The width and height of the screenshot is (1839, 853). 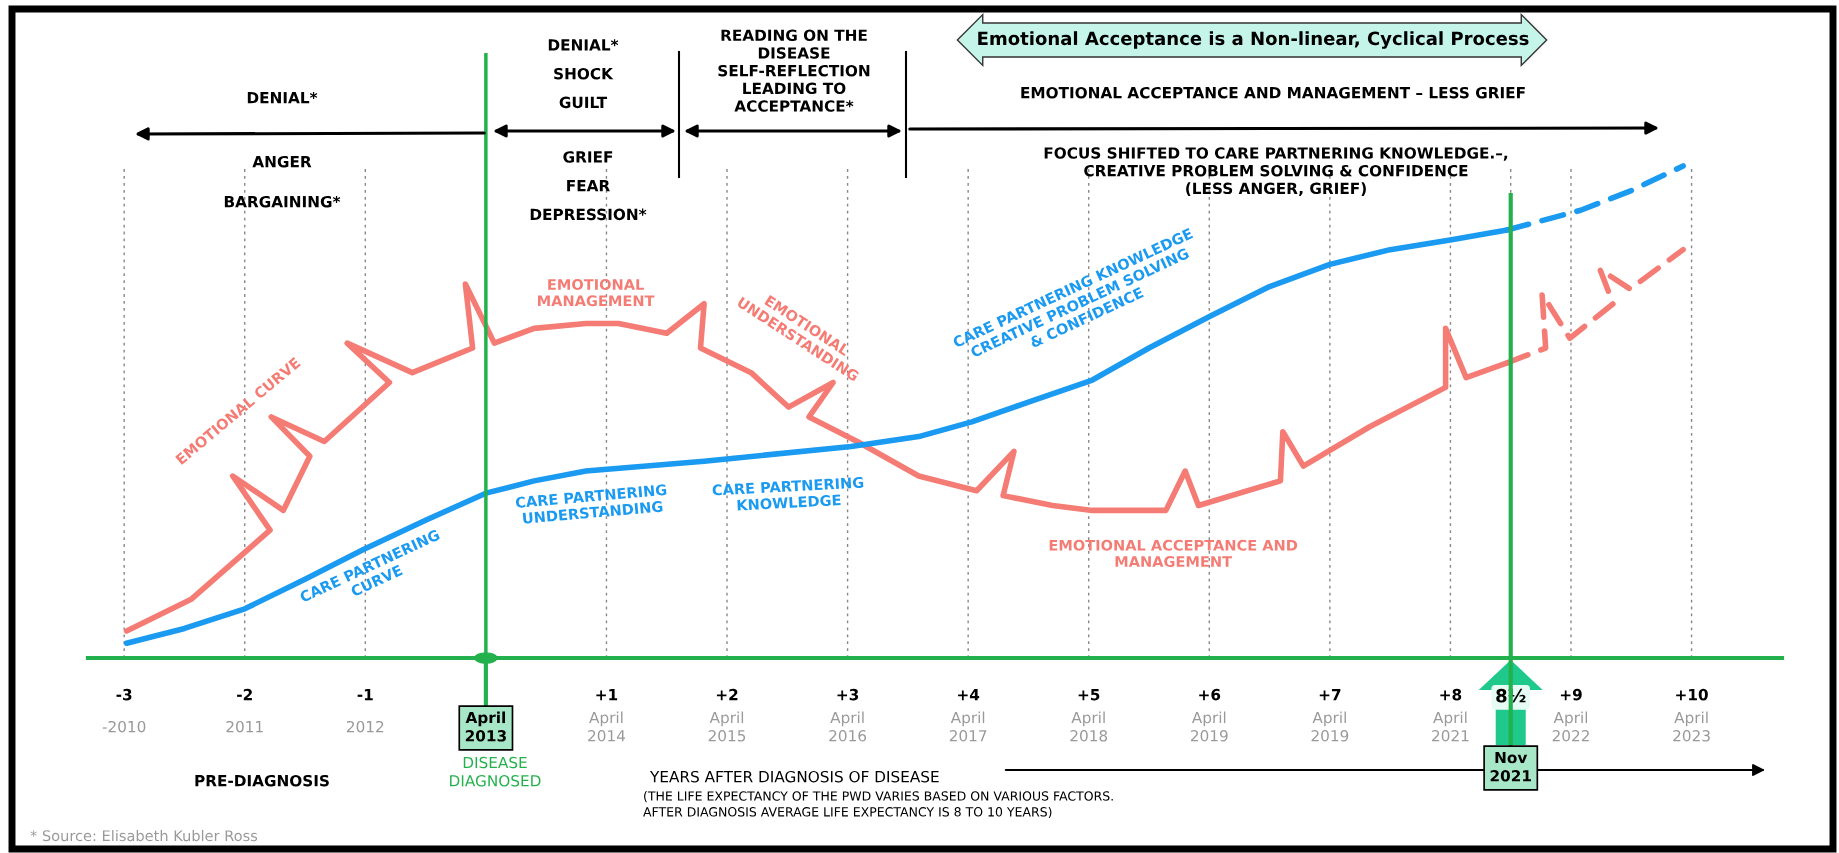 What do you see at coordinates (794, 776) in the screenshot?
I see `text: YEARS AFTER DIAGNOSIS OF DISEASE` at bounding box center [794, 776].